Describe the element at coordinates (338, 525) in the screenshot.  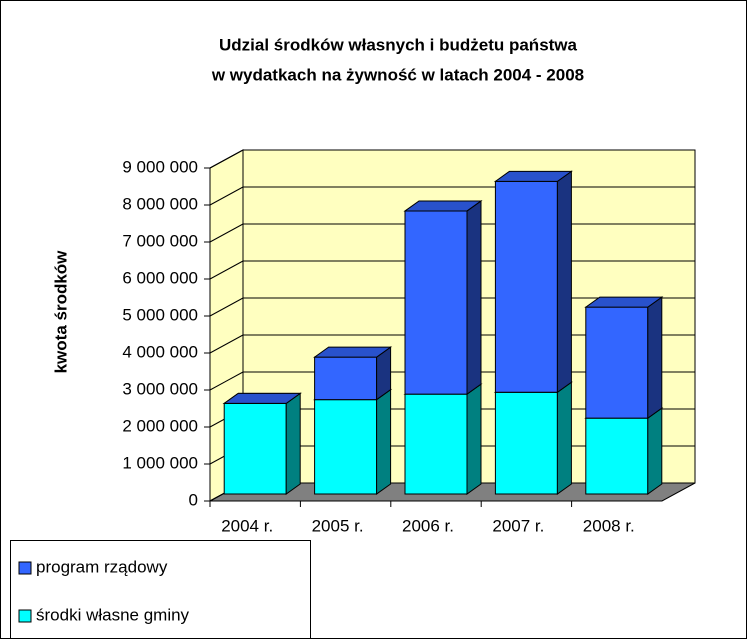
I see `x-tick-label: 2005 r.` at that location.